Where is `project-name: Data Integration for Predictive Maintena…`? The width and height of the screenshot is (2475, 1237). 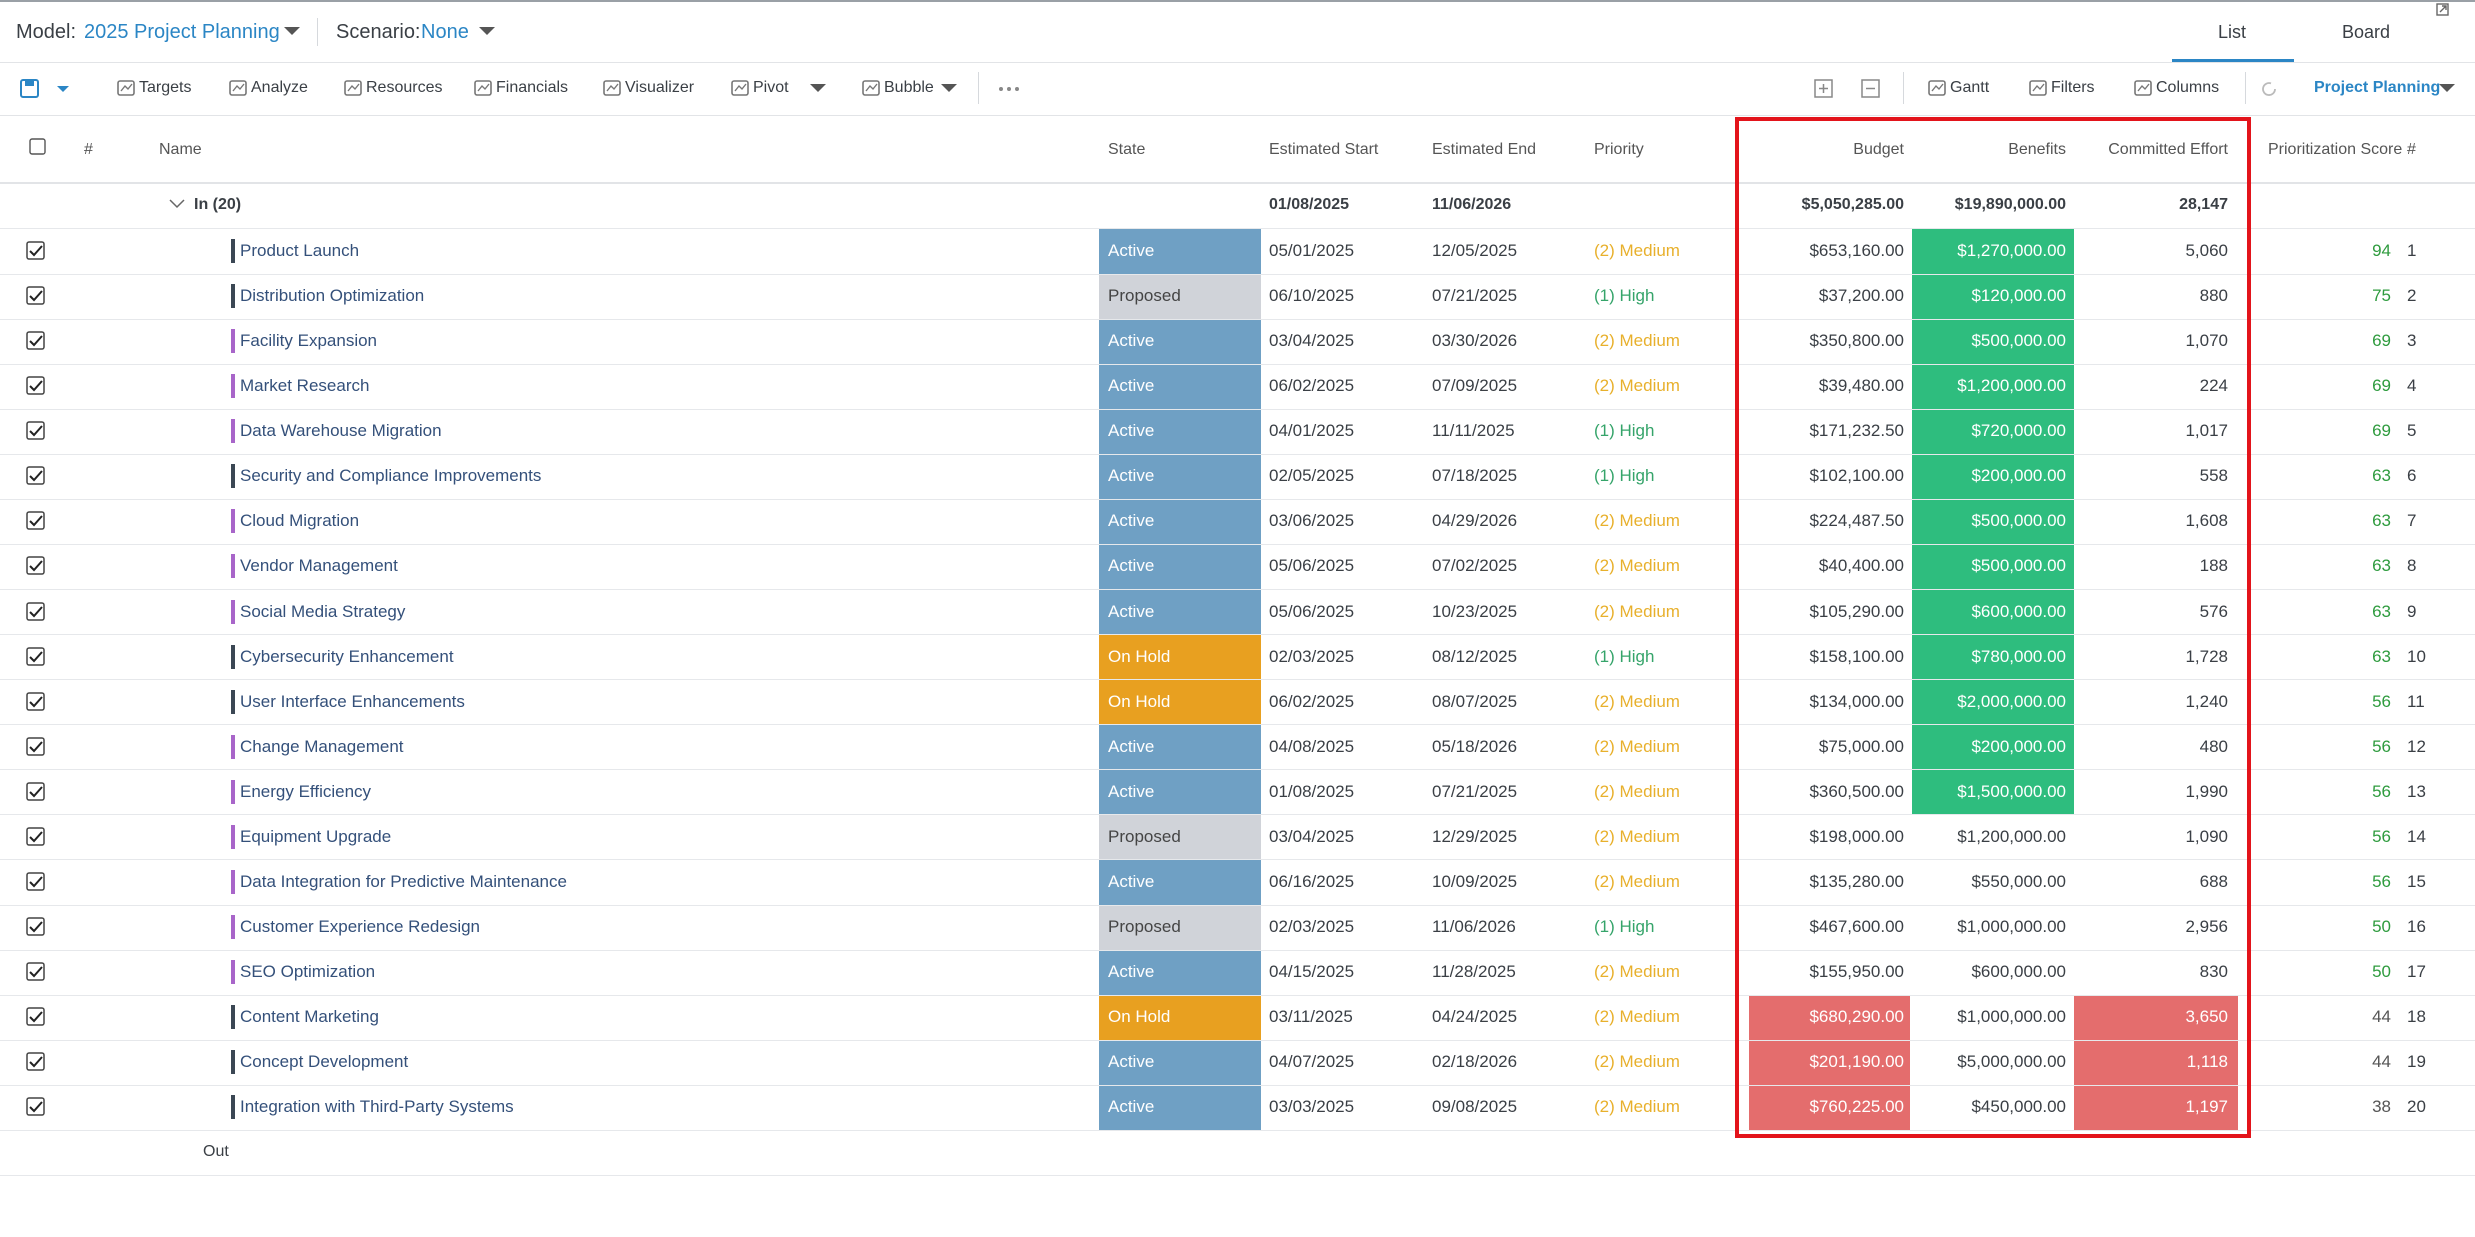 project-name: Data Integration for Predictive Maintena… is located at coordinates (403, 881).